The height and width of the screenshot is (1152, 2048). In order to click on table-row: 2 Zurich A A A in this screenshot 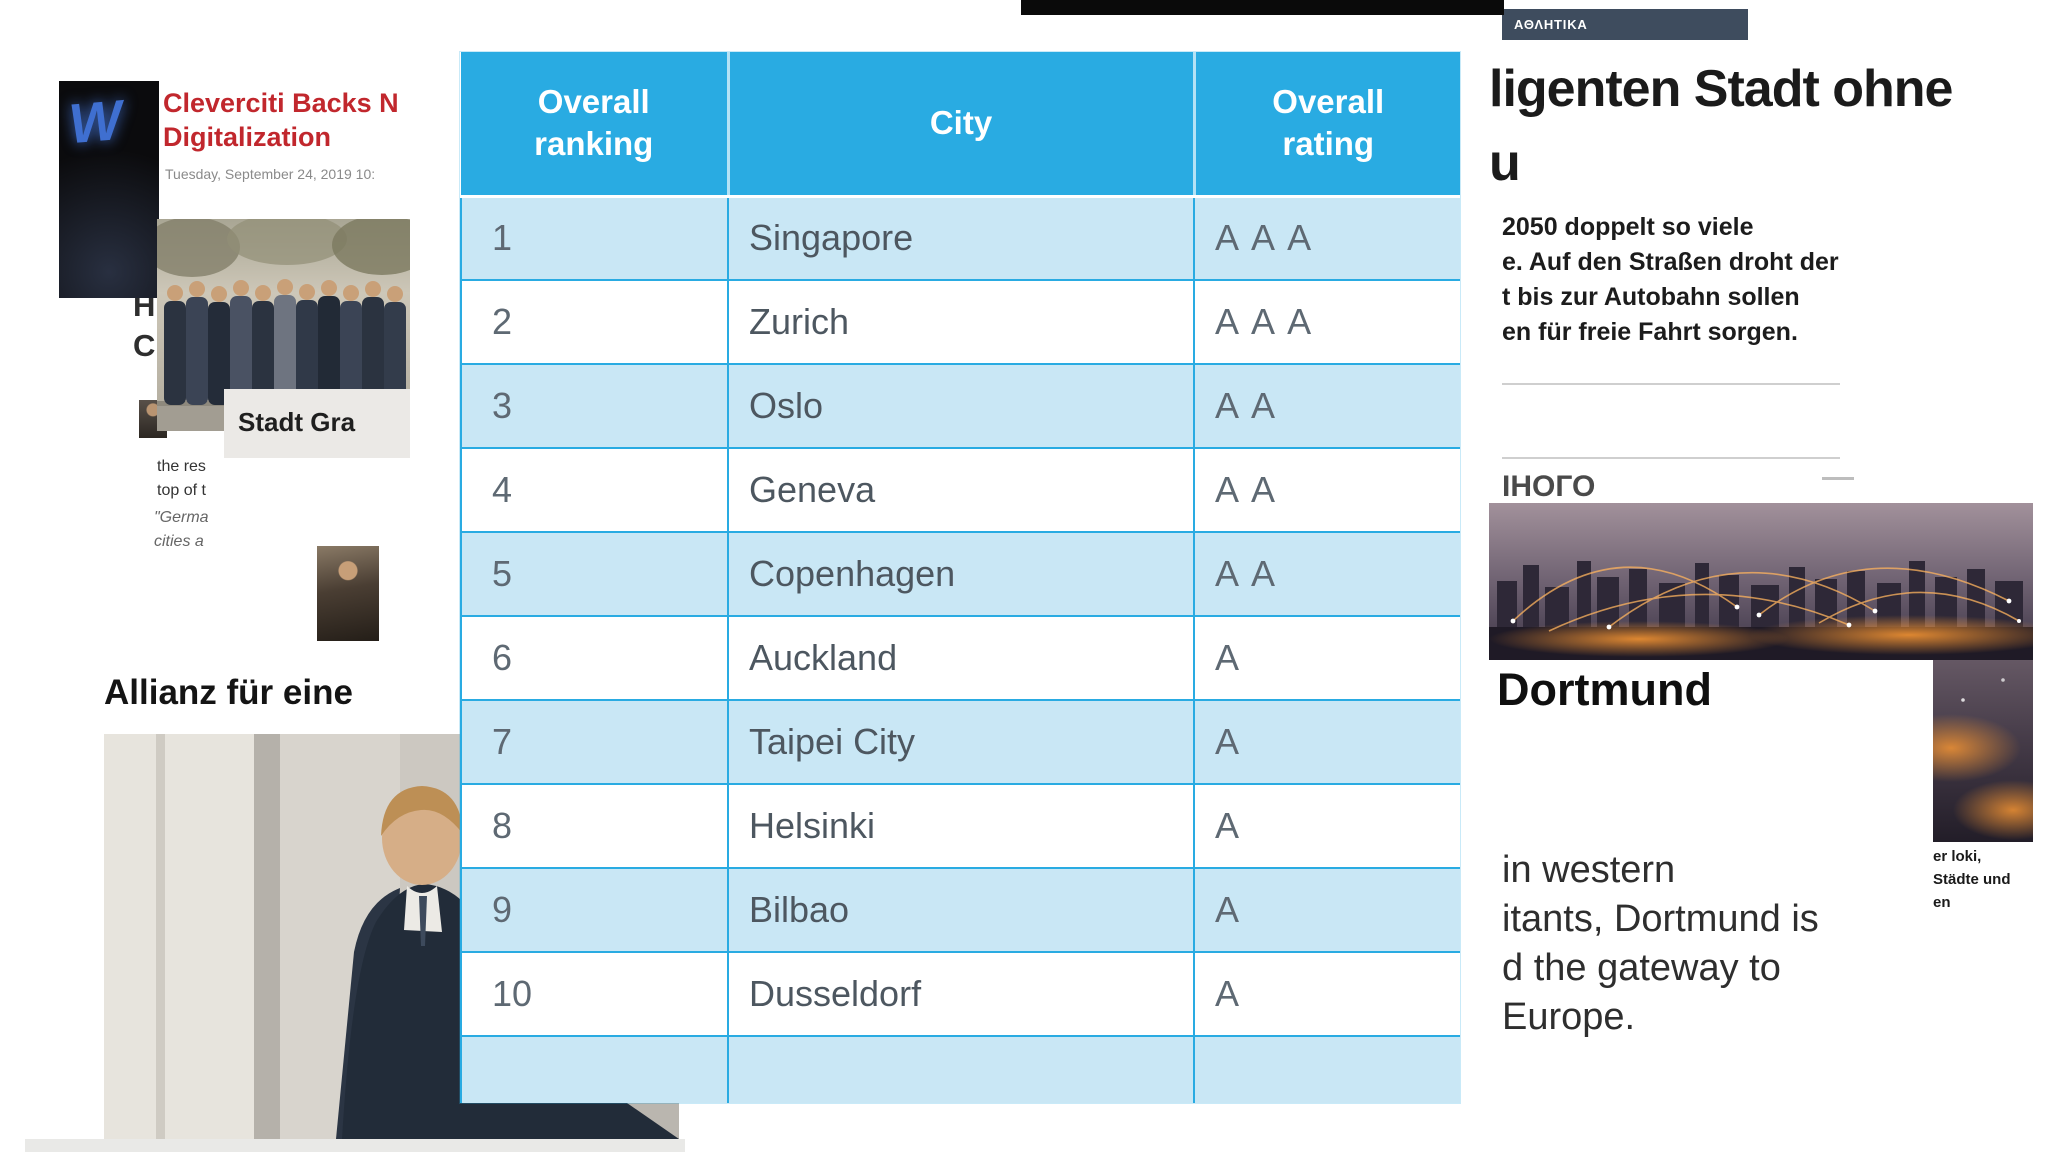, I will do `click(960, 321)`.